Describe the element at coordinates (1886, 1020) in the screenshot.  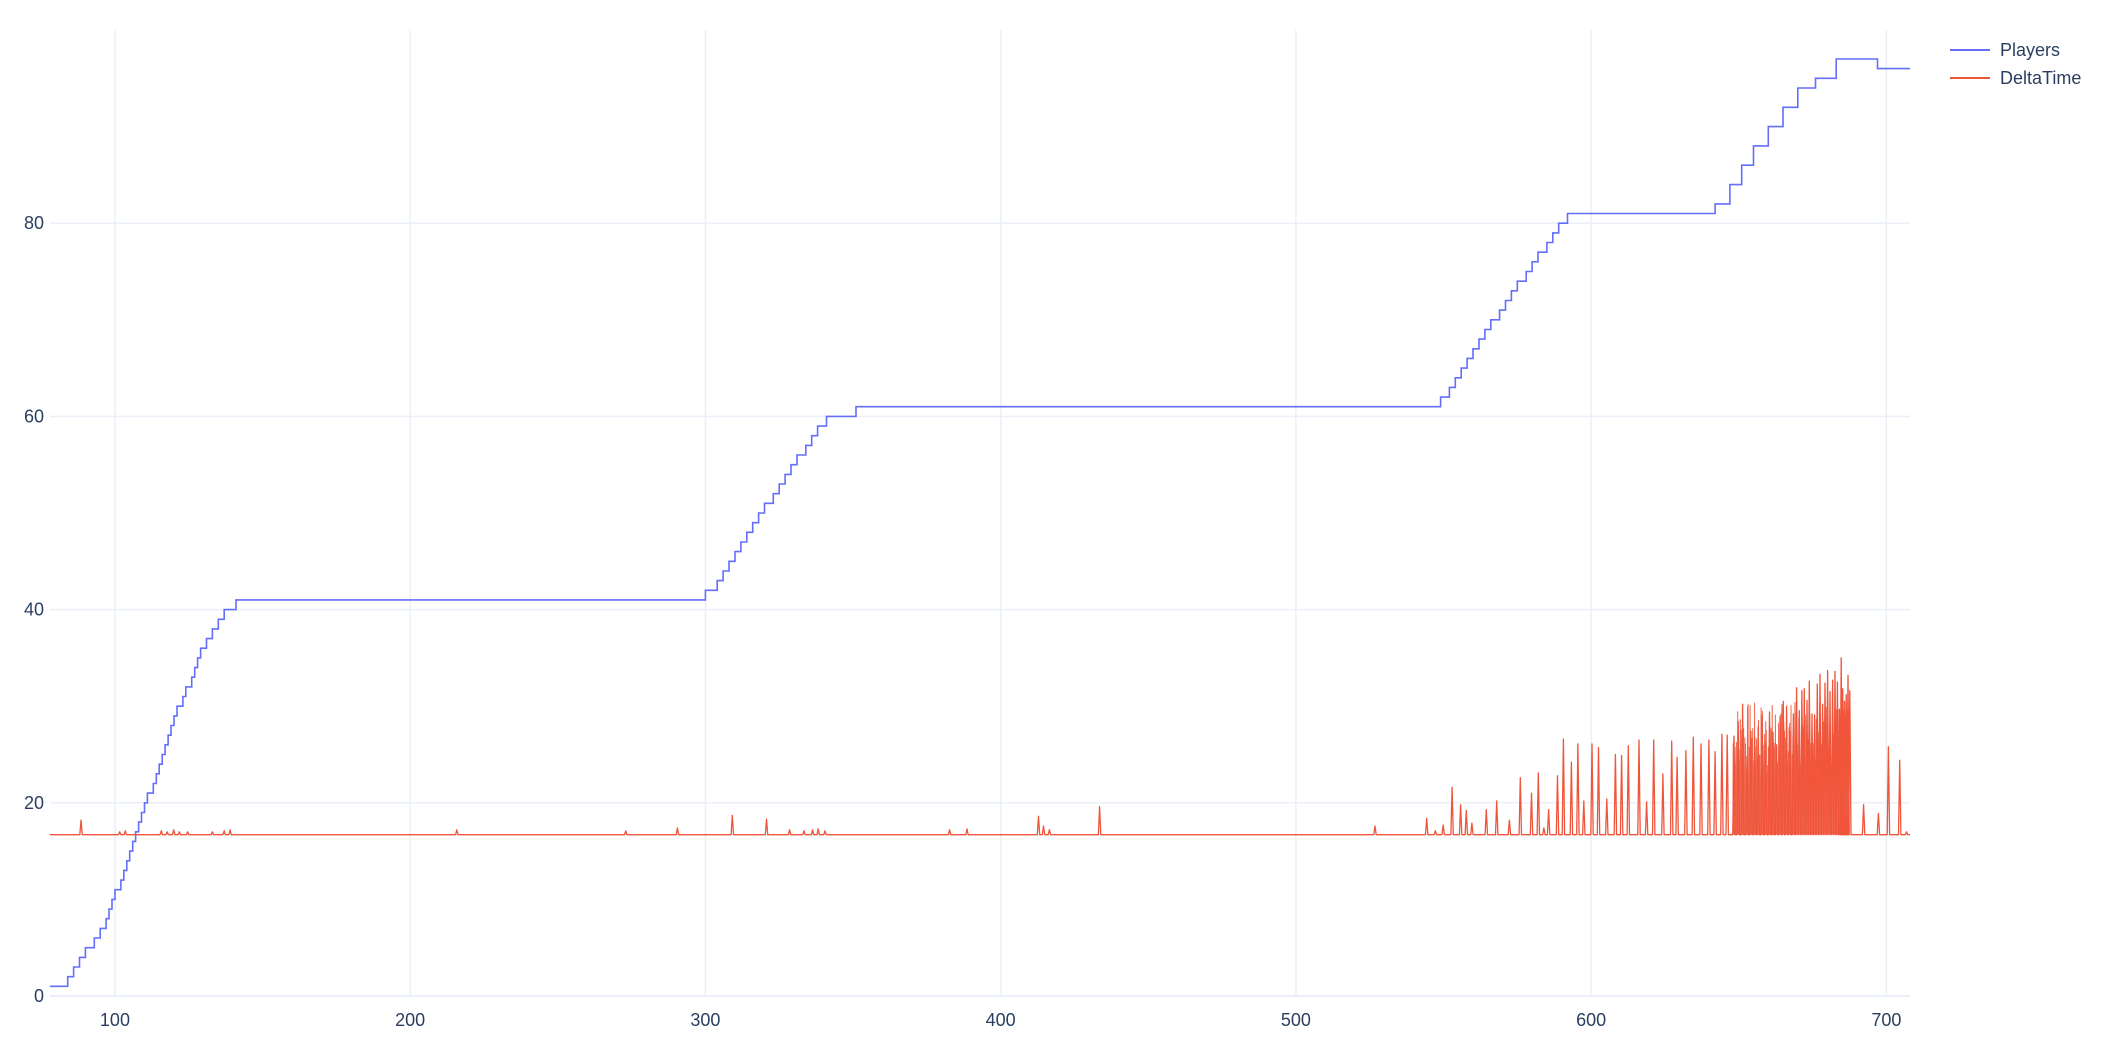
I see `x-tick-label: 700` at that location.